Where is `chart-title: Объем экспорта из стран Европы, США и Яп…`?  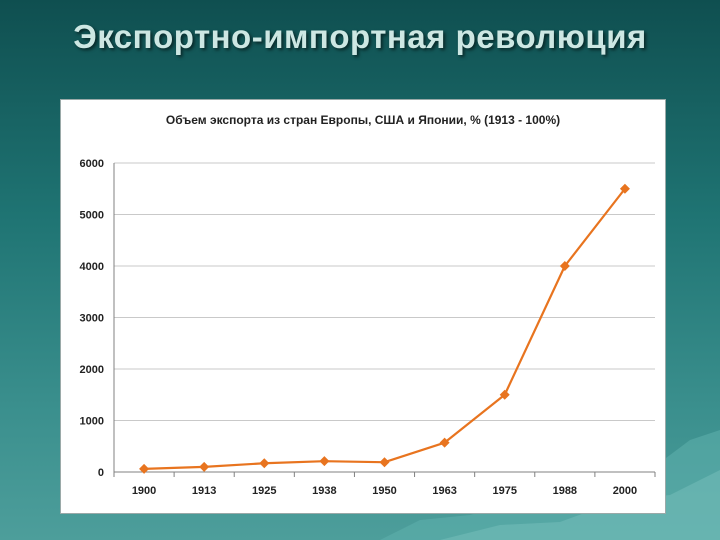
chart-title: Объем экспорта из стран Европы, США и Яп… is located at coordinates (363, 120).